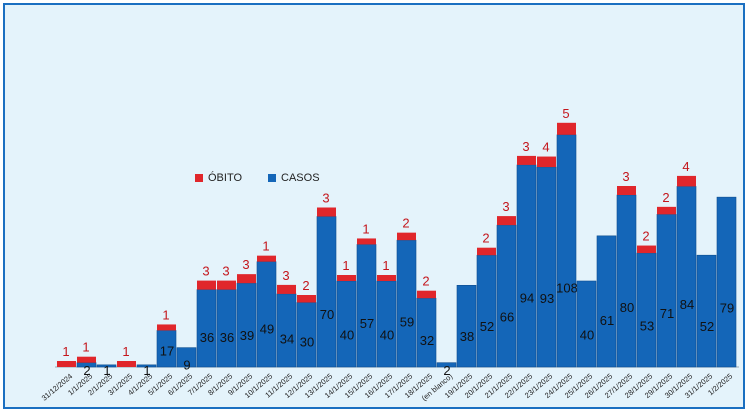 The height and width of the screenshot is (412, 750). I want to click on casos-label: 59, so click(407, 321).